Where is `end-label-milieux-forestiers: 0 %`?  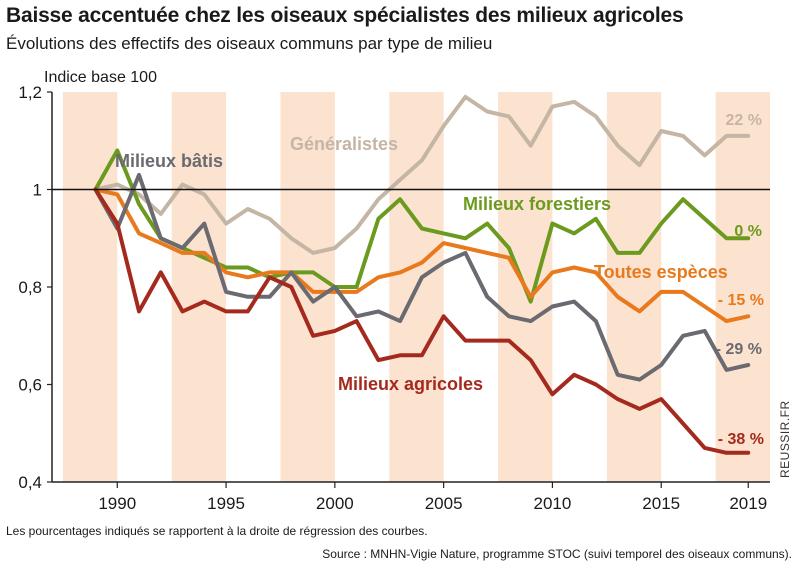
end-label-milieux-forestiers: 0 % is located at coordinates (748, 231).